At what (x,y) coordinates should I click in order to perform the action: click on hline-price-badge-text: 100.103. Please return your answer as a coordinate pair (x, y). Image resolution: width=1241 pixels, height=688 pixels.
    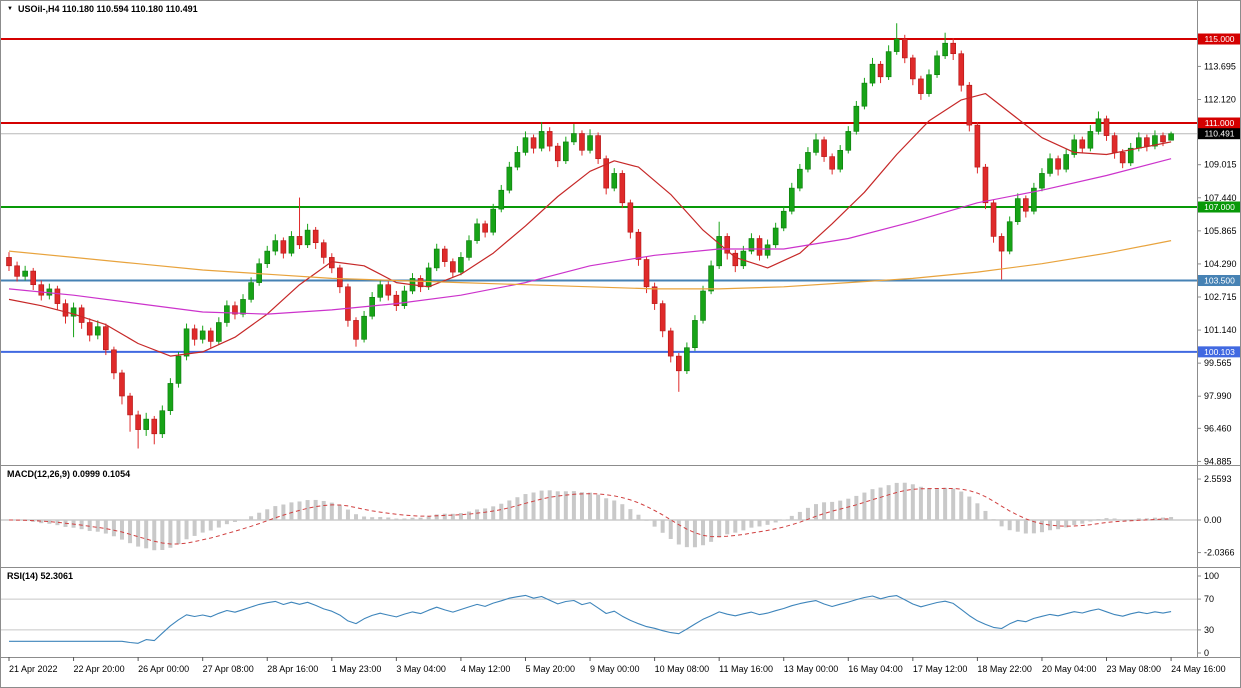
    Looking at the image, I should click on (1219, 352).